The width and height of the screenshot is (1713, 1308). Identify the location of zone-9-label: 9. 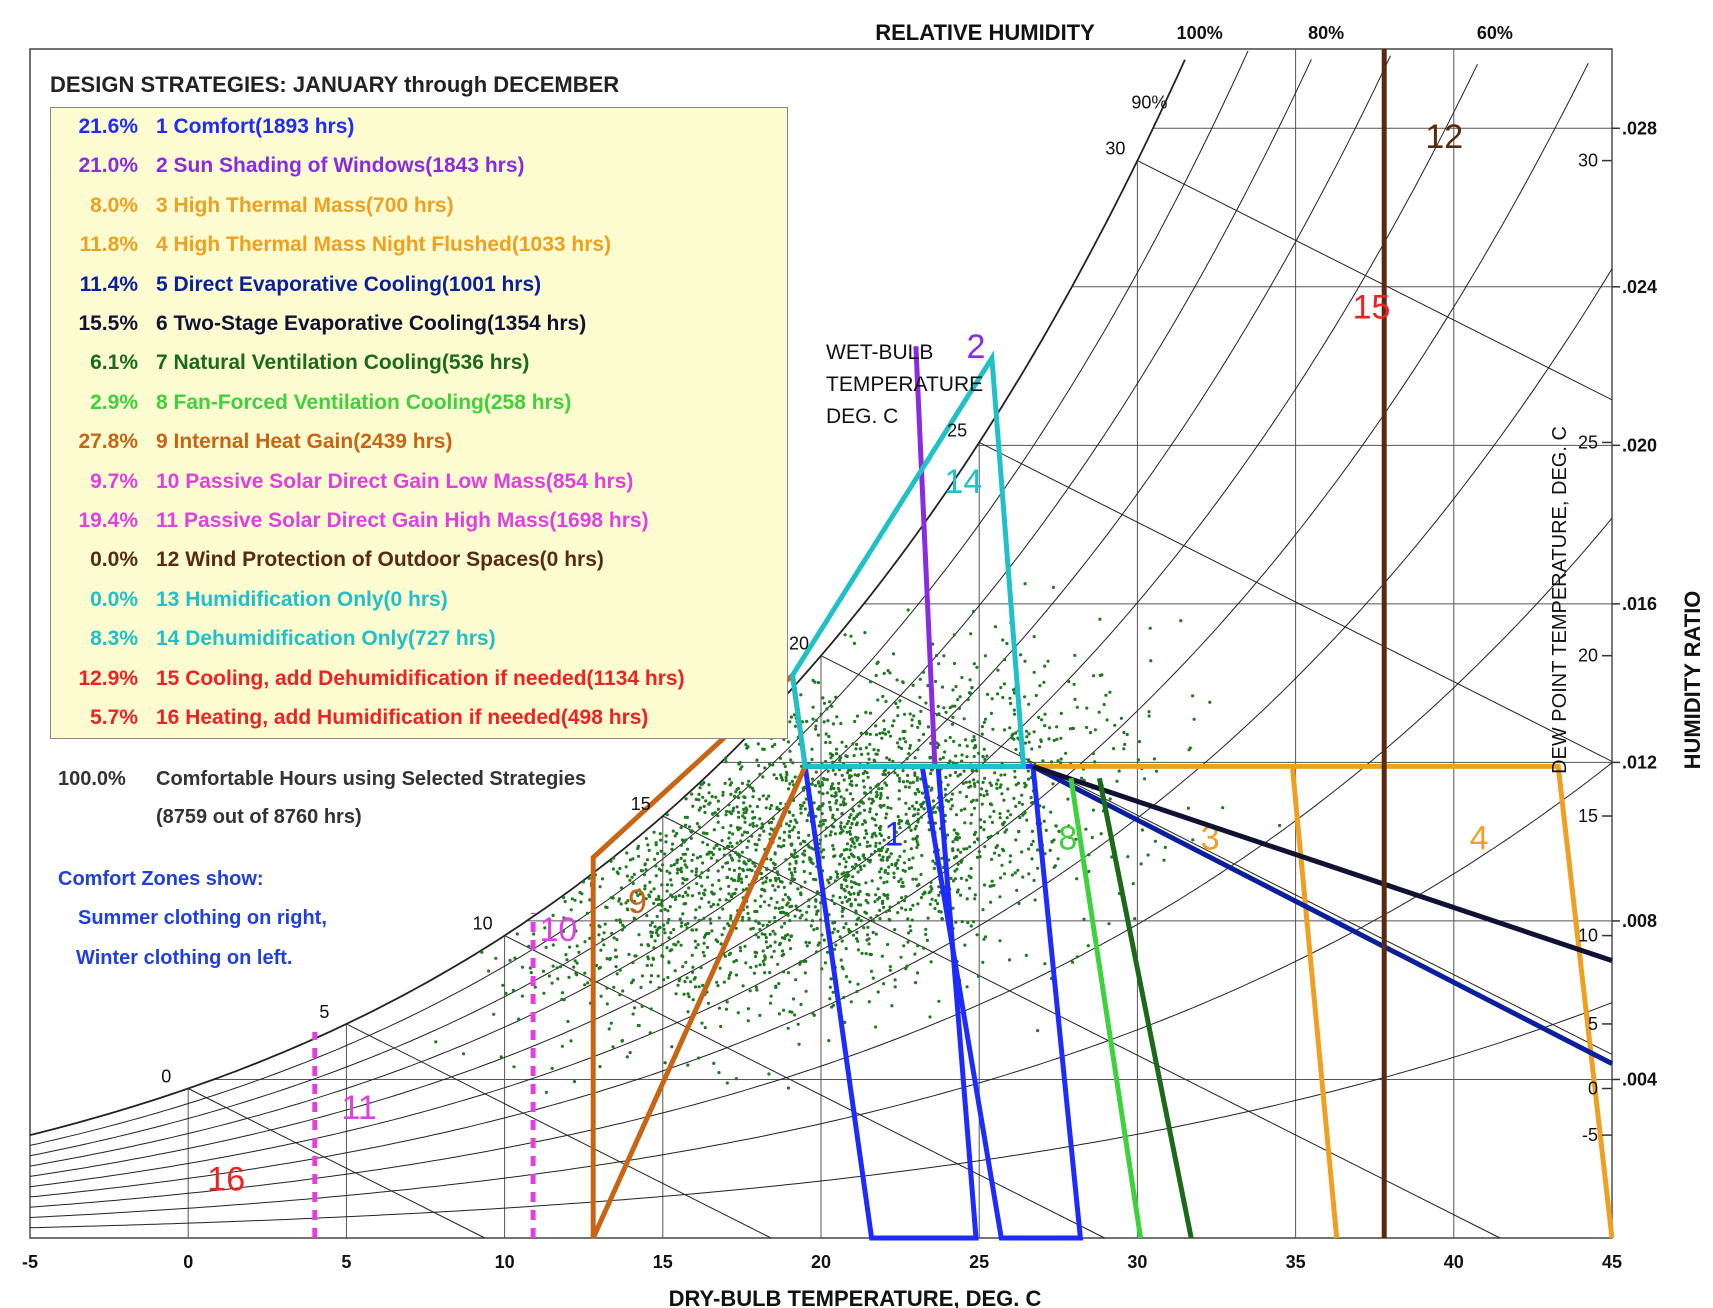
(637, 902).